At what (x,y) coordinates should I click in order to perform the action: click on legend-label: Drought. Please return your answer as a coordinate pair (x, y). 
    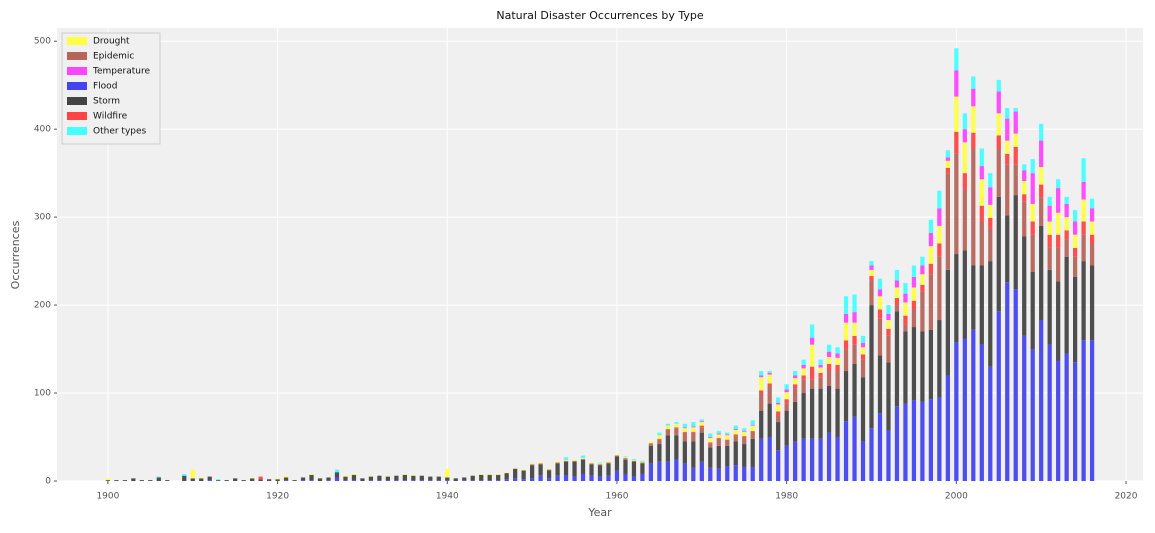
    Looking at the image, I should click on (111, 42).